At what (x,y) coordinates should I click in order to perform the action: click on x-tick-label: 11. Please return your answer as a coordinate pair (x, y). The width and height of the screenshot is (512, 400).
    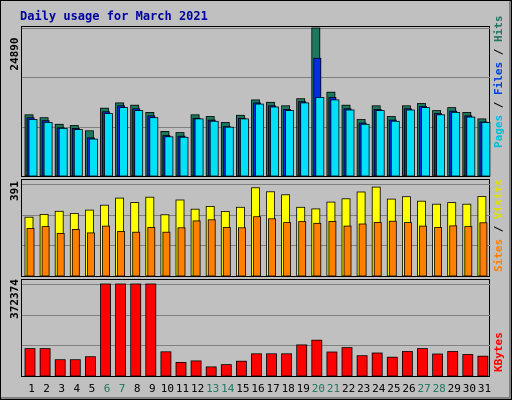
    Looking at the image, I should click on (182, 388).